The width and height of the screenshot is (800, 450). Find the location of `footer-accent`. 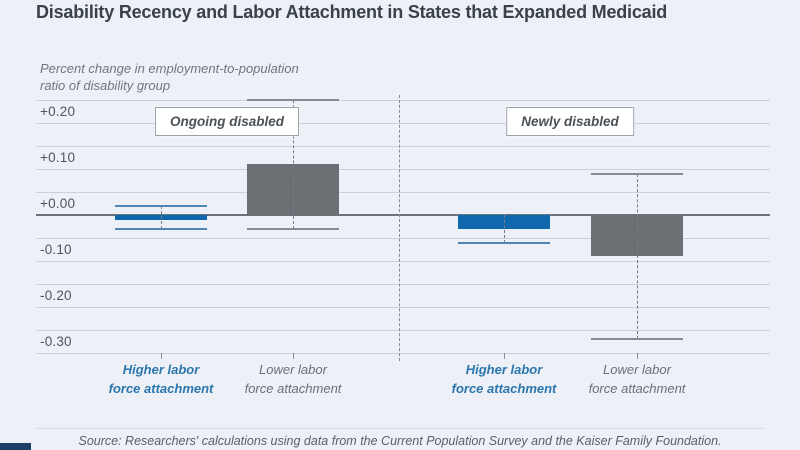

footer-accent is located at coordinates (15, 446).